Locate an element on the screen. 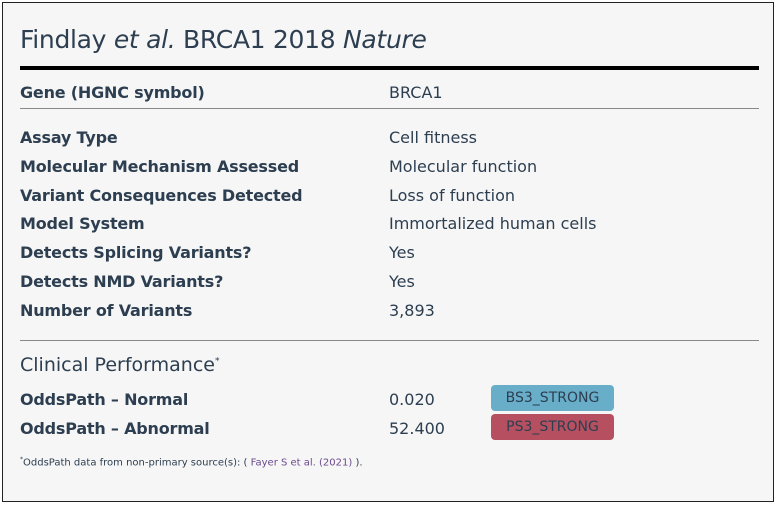 The width and height of the screenshot is (777, 506). gene-label: Gene (HGNC symbol) is located at coordinates (112, 92).